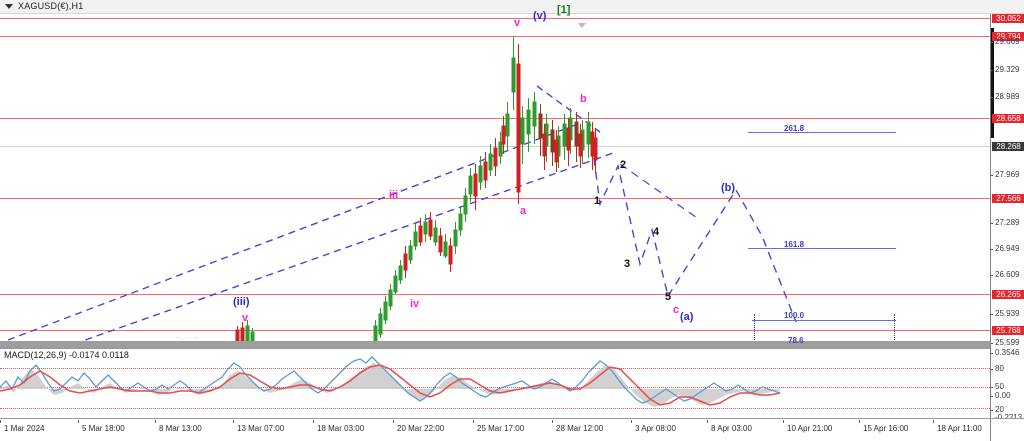  I want to click on time-tick-9: 8 Apr 03:00, so click(729, 426).